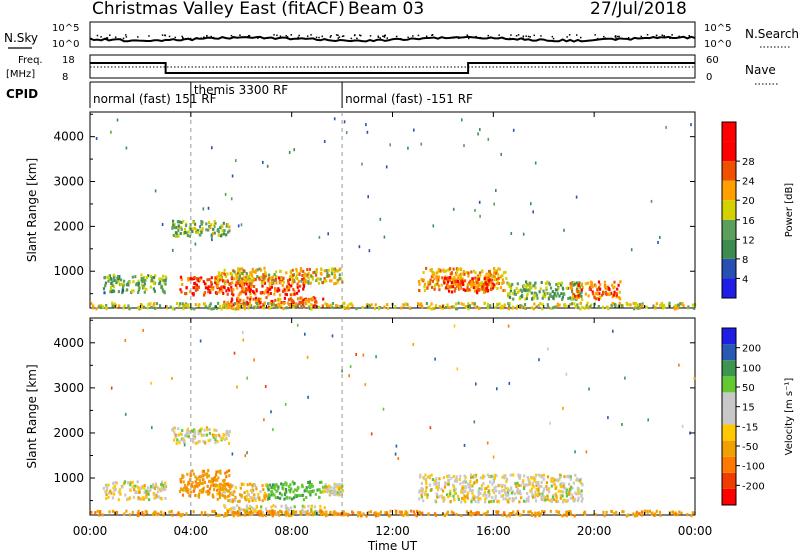  Describe the element at coordinates (68, 343) in the screenshot. I see `y-tick-label: 4000` at that location.